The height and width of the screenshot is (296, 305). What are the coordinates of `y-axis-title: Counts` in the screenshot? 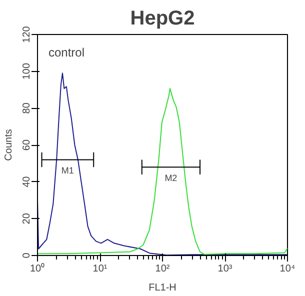 It's located at (9, 145).